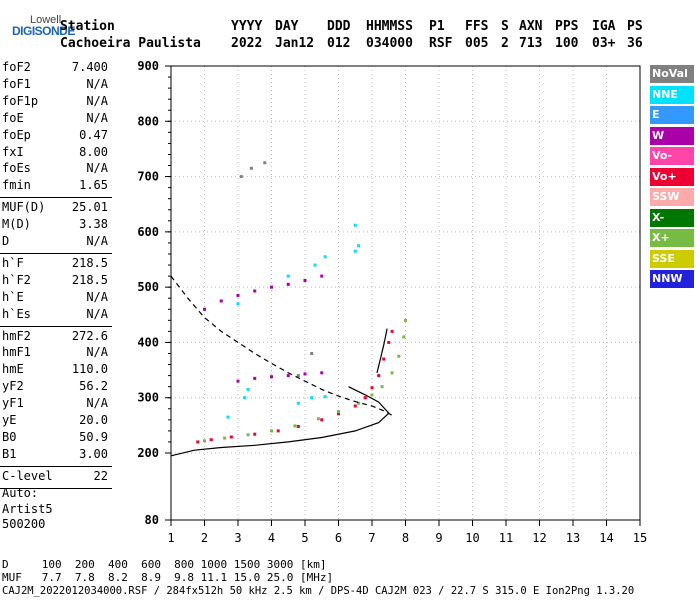 Image resolution: width=700 pixels, height=600 pixels. Describe the element at coordinates (567, 26) in the screenshot. I see `header-line1-pps: PPS` at that location.